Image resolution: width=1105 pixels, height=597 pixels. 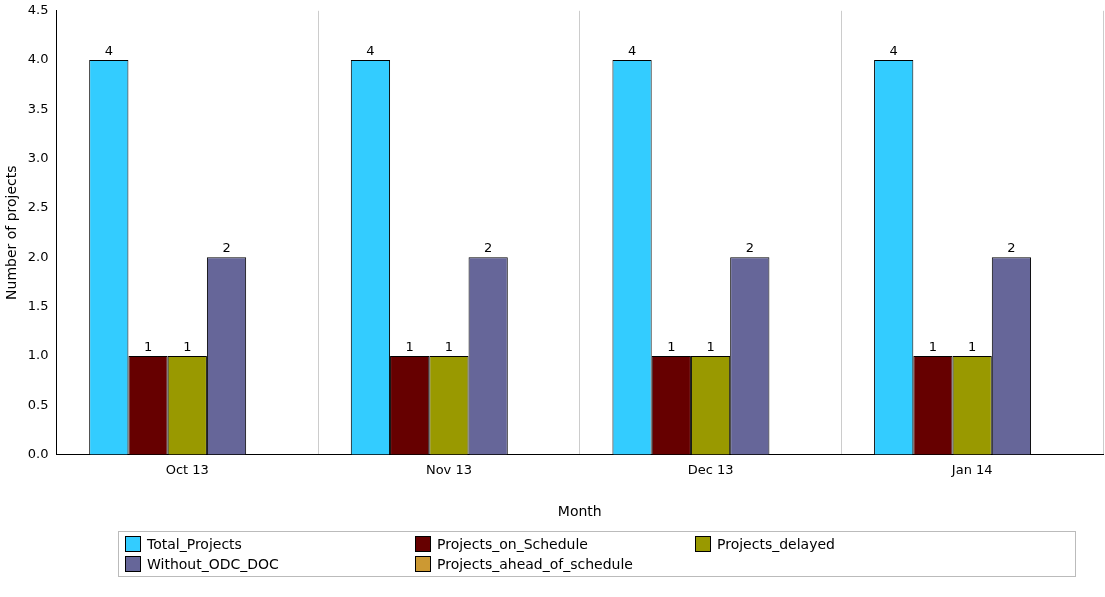 I want to click on y-tick-label: 1.5, so click(x=38, y=306).